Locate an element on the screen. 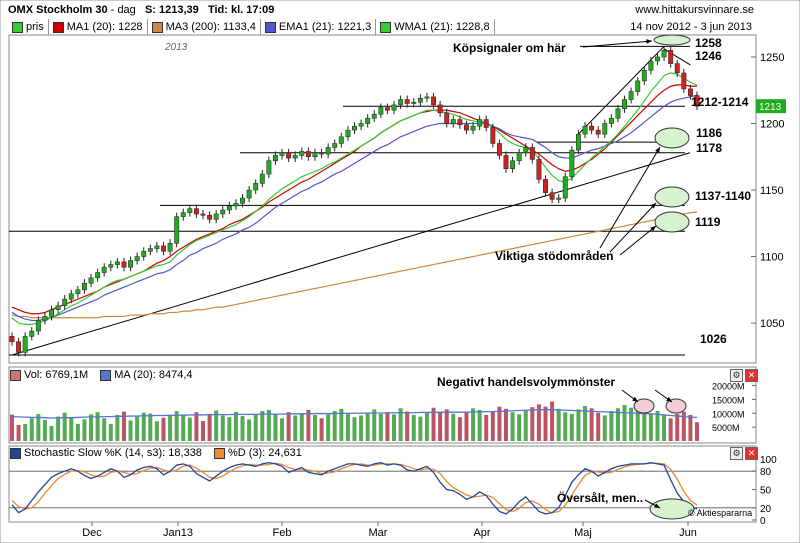 The image size is (800, 543). legend-item-ema1: EMA1 (21): 1221,3 is located at coordinates (319, 27).